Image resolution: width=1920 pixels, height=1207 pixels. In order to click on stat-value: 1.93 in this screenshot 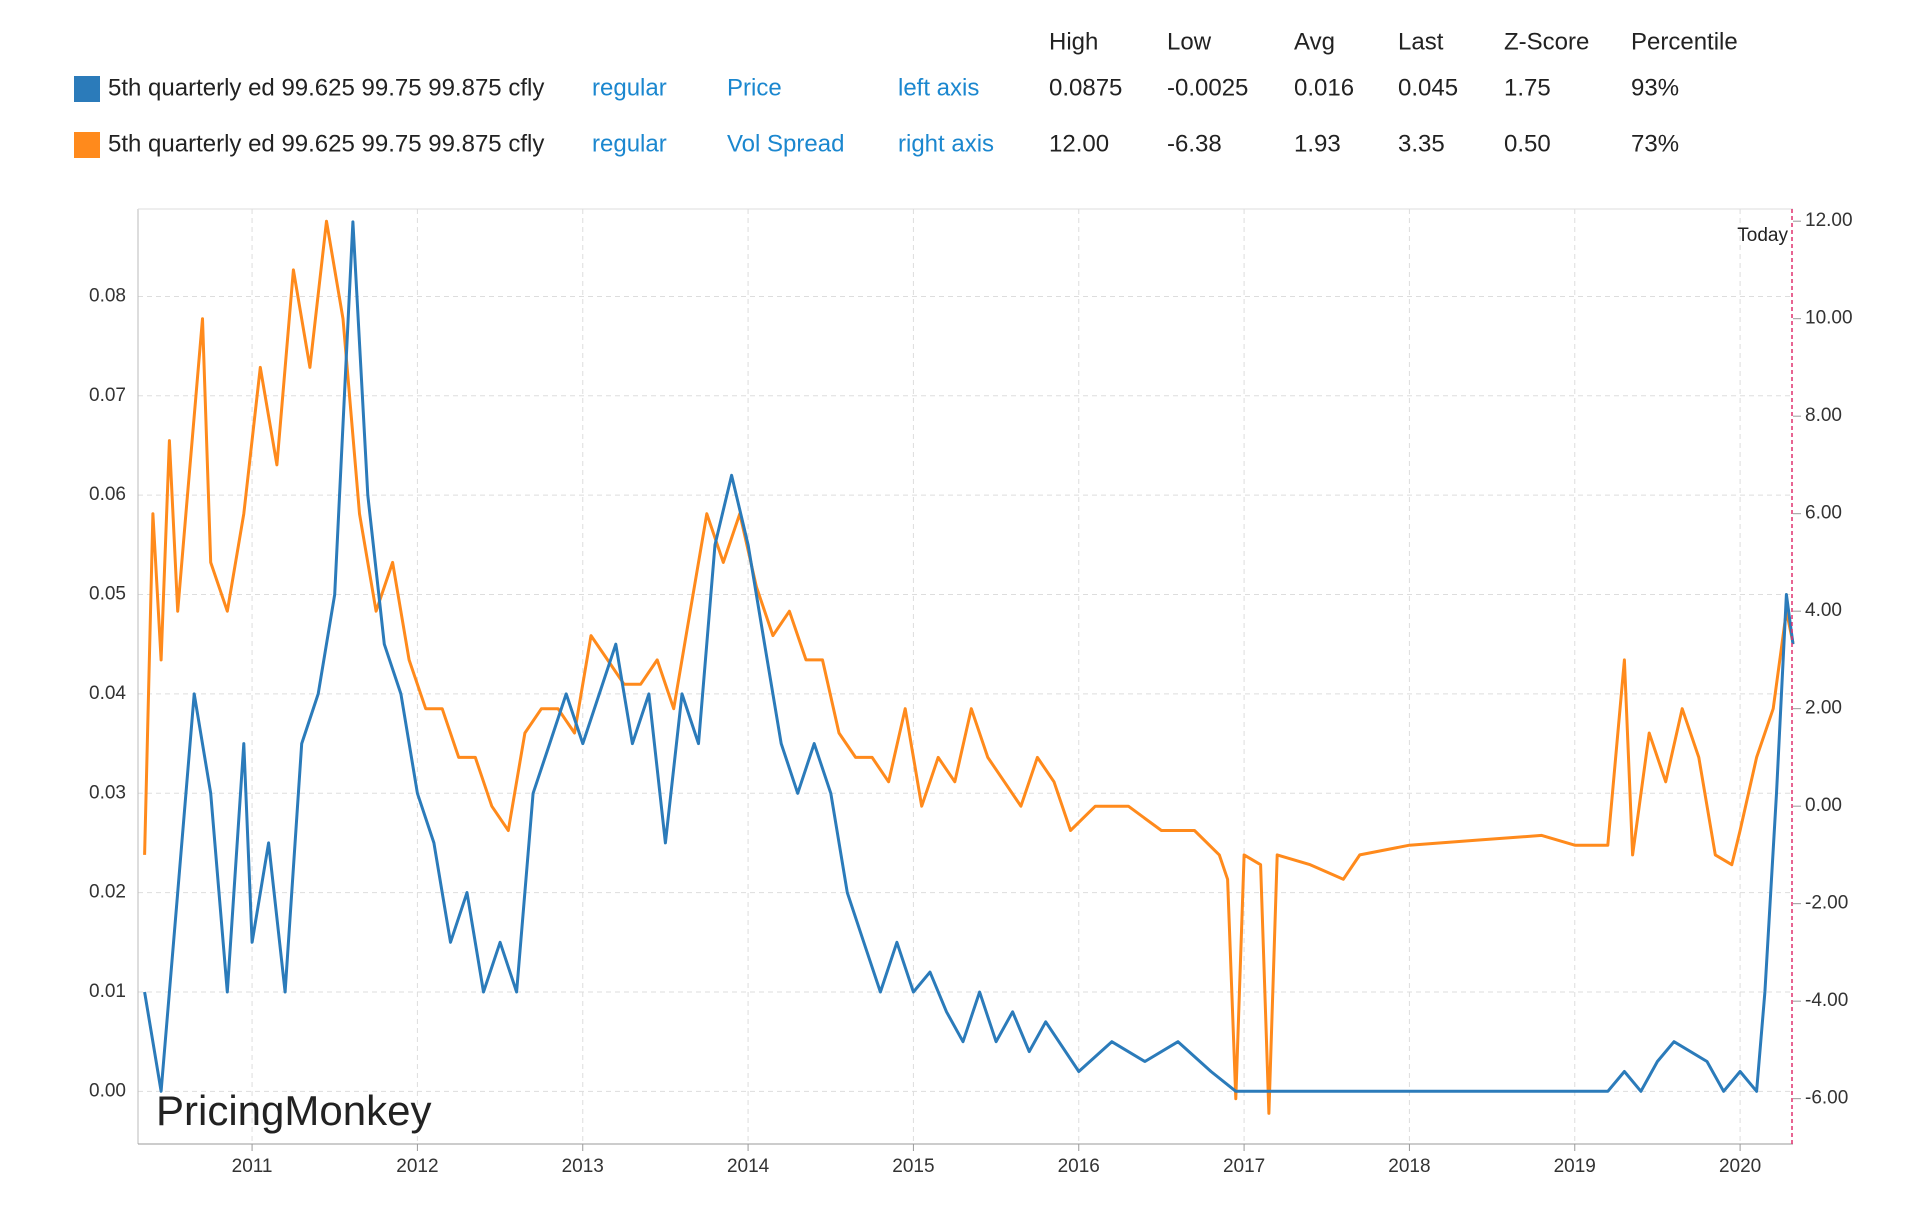, I will do `click(1317, 143)`.